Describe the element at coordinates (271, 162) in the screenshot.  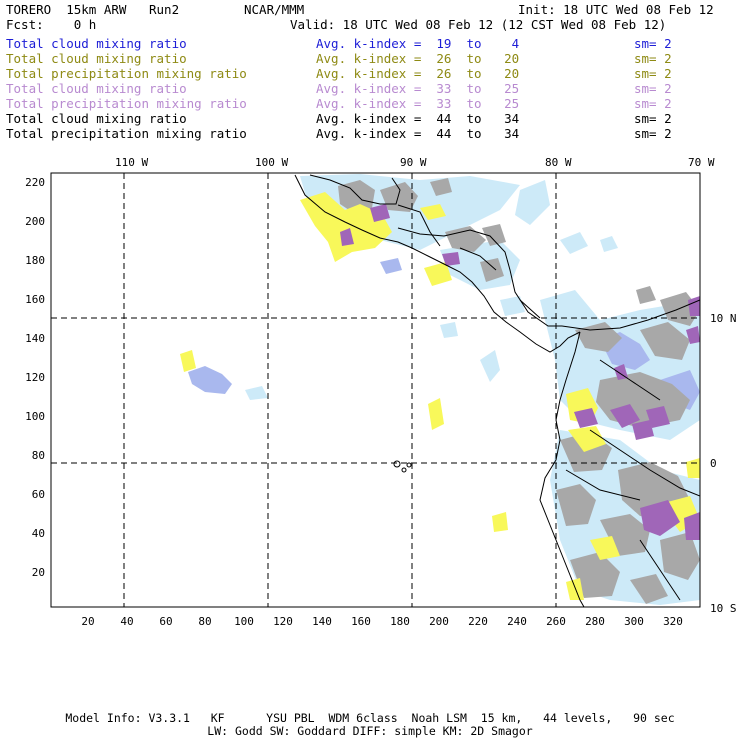
I see `lon-label: 100 W` at that location.